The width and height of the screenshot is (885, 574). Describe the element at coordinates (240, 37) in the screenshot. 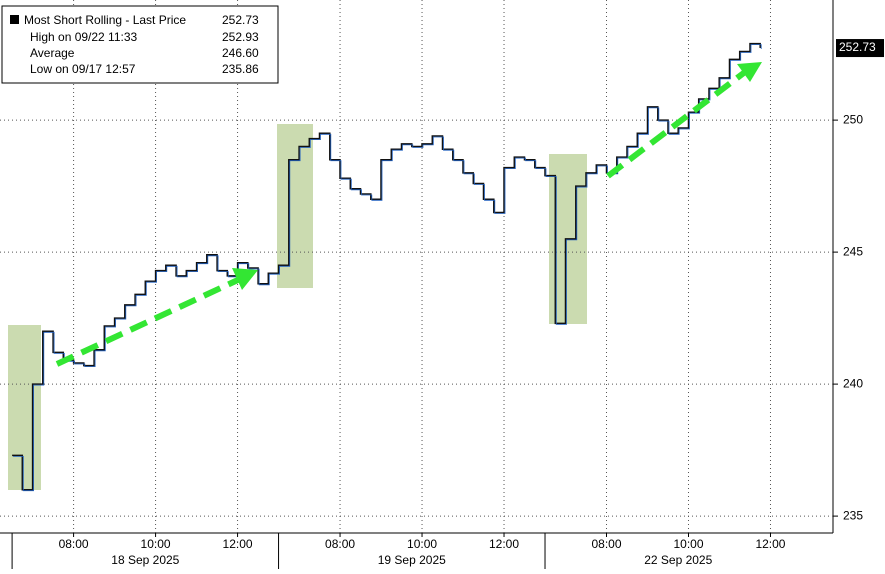

I see `legend-value: 252.93` at that location.